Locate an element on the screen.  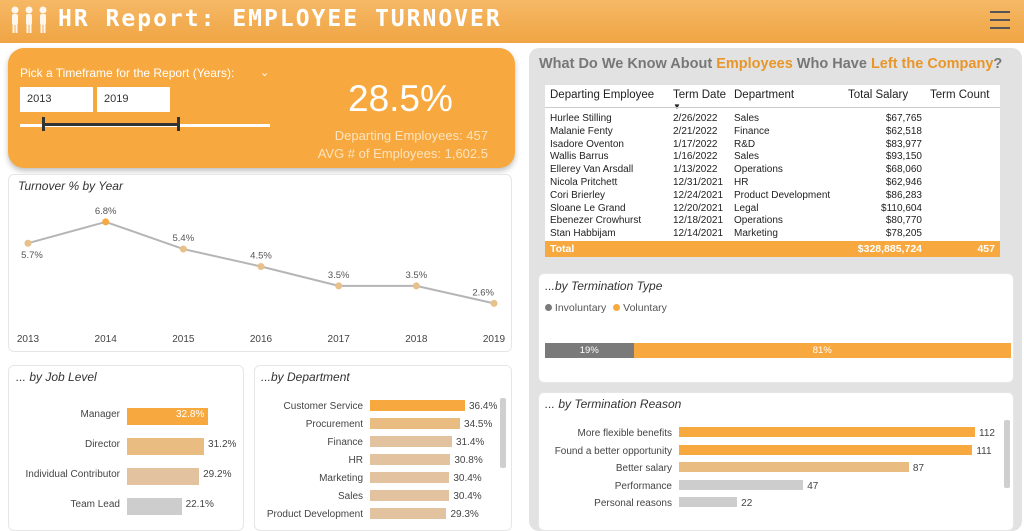
table-cell: Legal is located at coordinates (746, 208).